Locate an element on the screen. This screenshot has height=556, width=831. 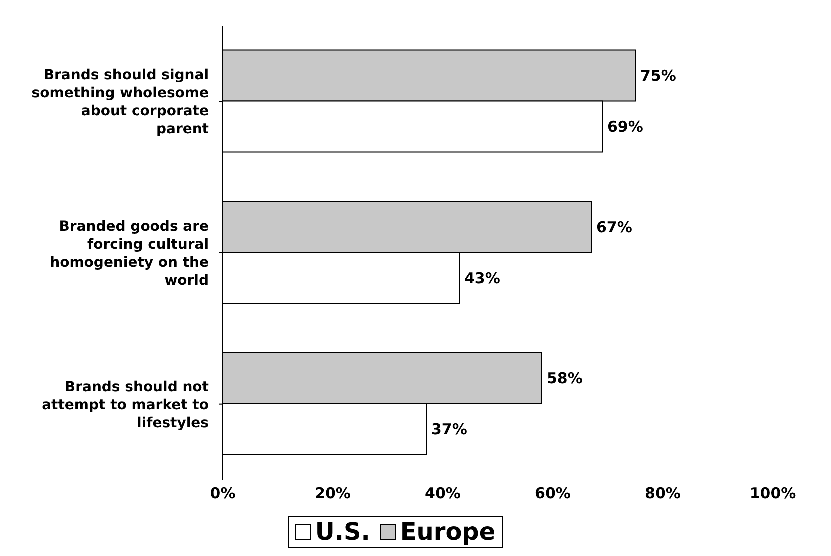
data-label: 67% is located at coordinates (614, 227).